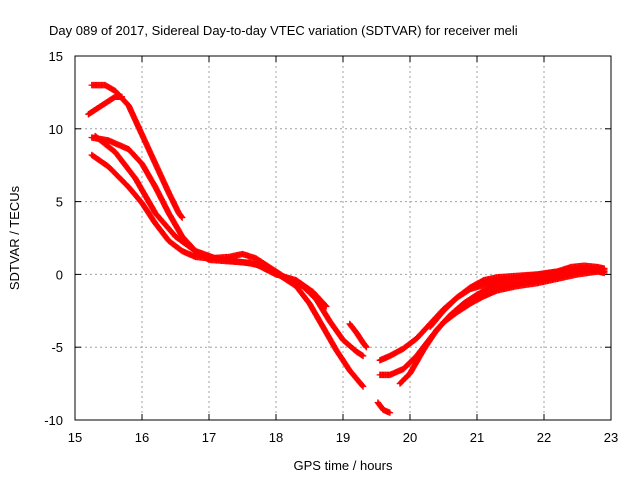 The width and height of the screenshot is (640, 480). What do you see at coordinates (53, 420) in the screenshot?
I see `y-tick-label: -10` at bounding box center [53, 420].